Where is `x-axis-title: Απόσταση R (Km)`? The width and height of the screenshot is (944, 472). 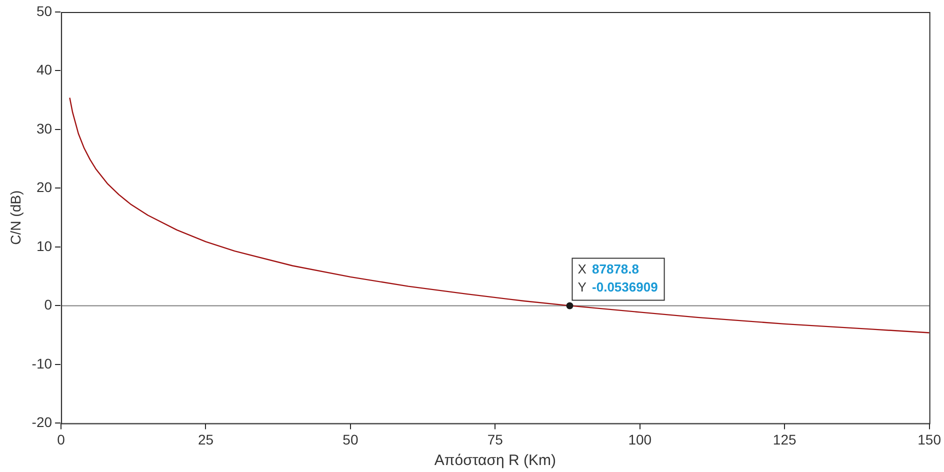
x-axis-title: Απόσταση R (Km) is located at coordinates (495, 461).